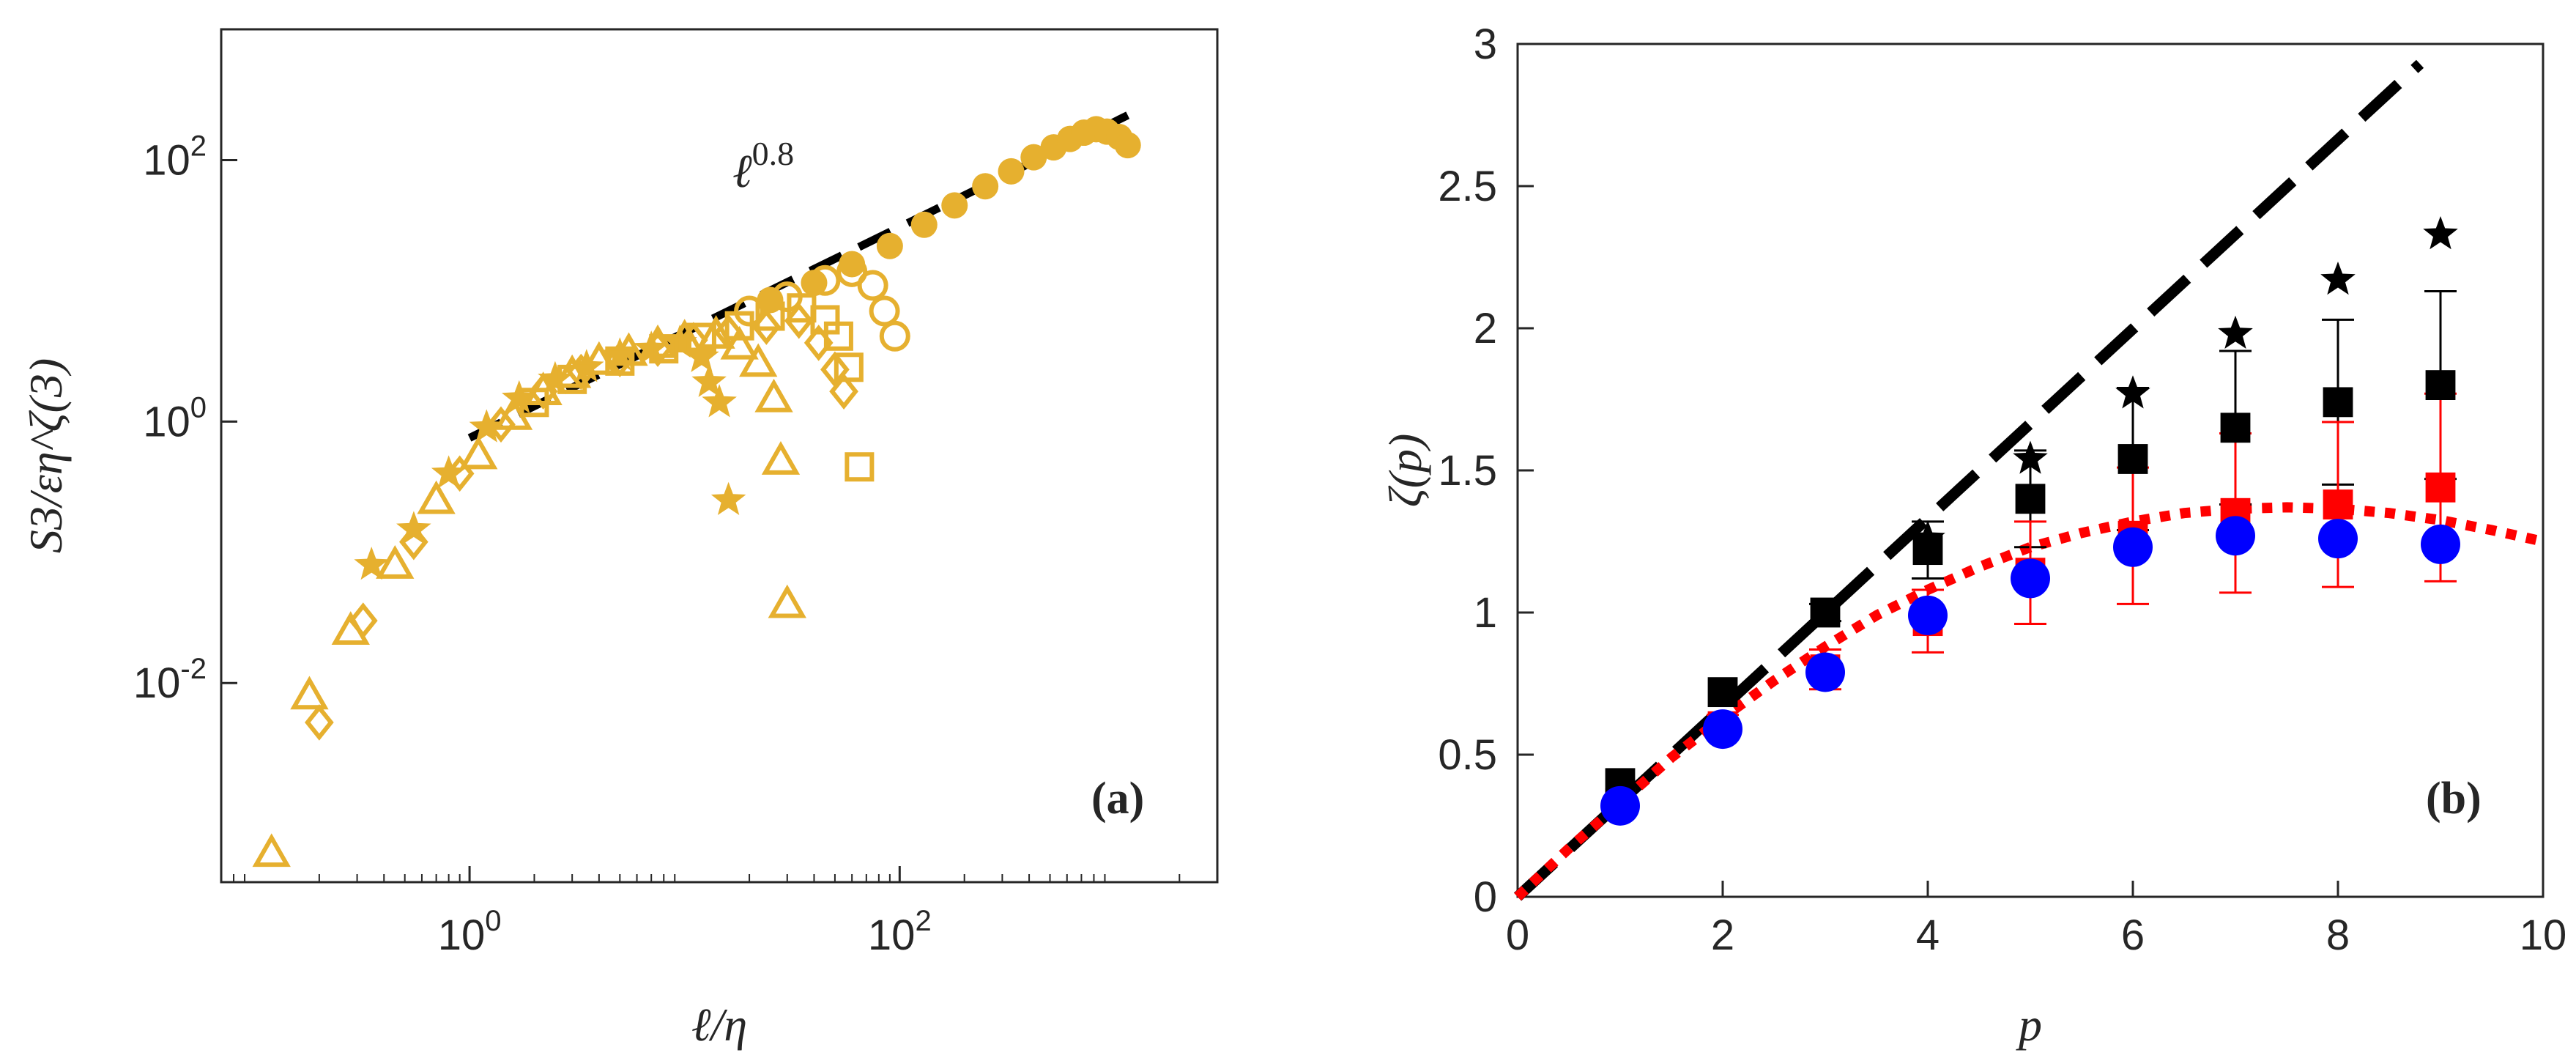  What do you see at coordinates (1405, 471) in the screenshot?
I see `panel-b-ylabel: ζ(p)` at bounding box center [1405, 471].